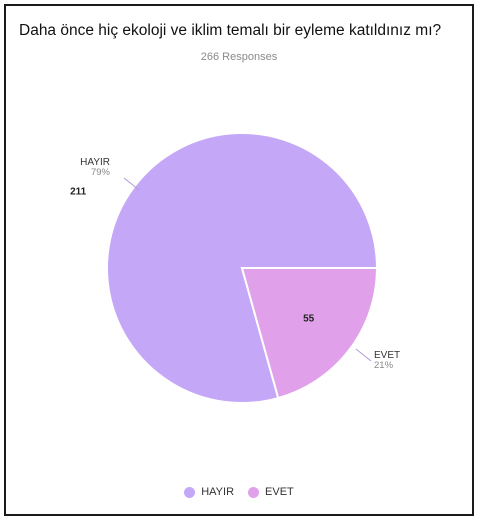  I want to click on slice-category-label-hayir: HAYIR, so click(95, 162).